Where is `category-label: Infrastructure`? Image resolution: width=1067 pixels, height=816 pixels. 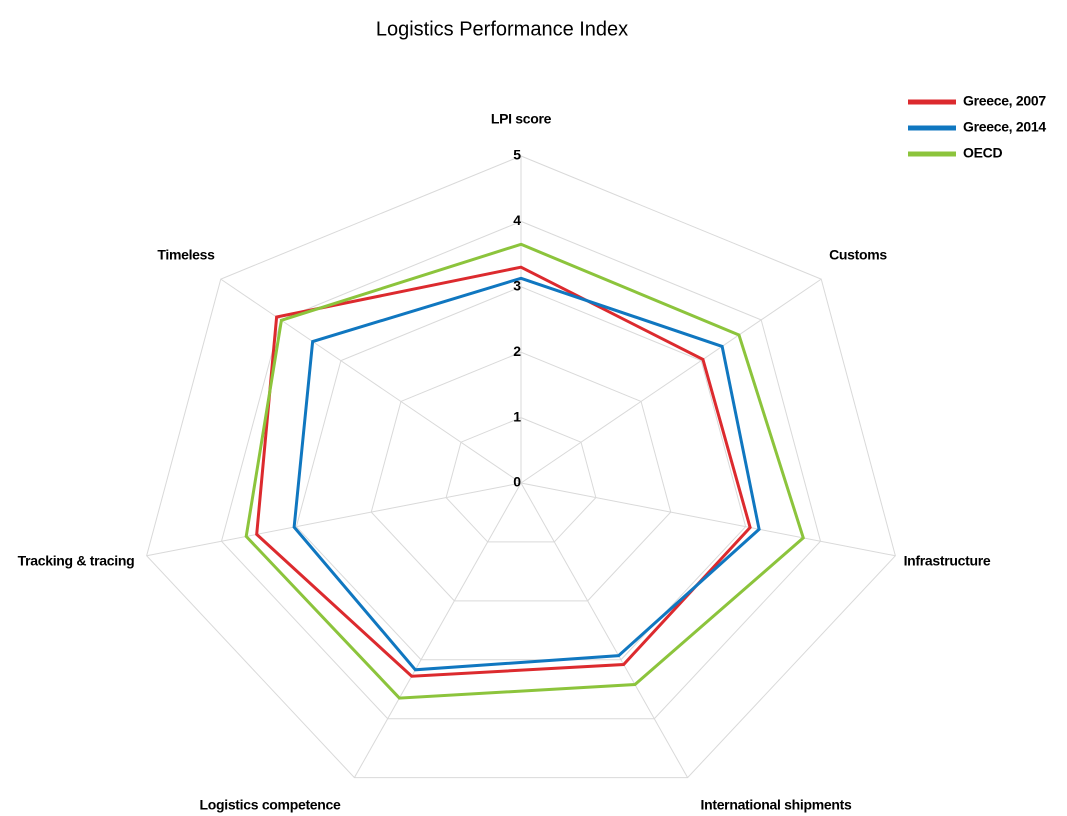
category-label: Infrastructure is located at coordinates (947, 561).